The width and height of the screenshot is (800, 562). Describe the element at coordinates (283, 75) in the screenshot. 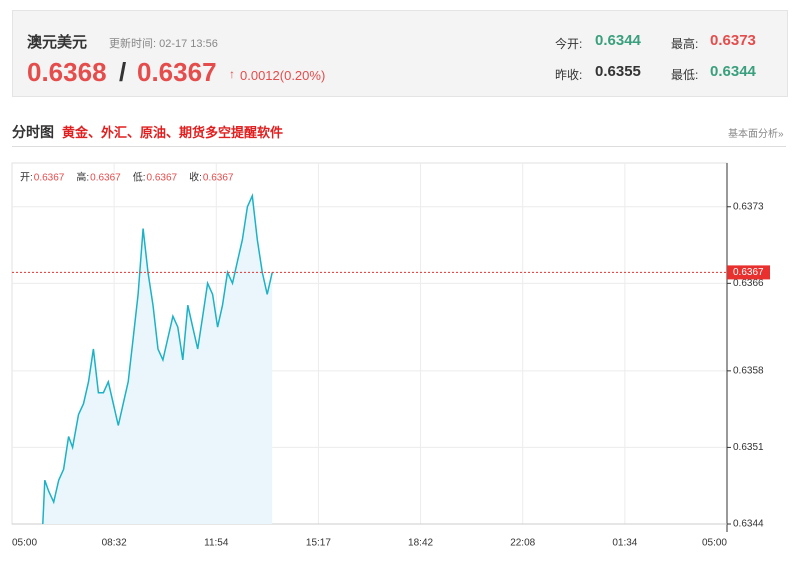

I see `change: 0.0012(0.20%)` at that location.